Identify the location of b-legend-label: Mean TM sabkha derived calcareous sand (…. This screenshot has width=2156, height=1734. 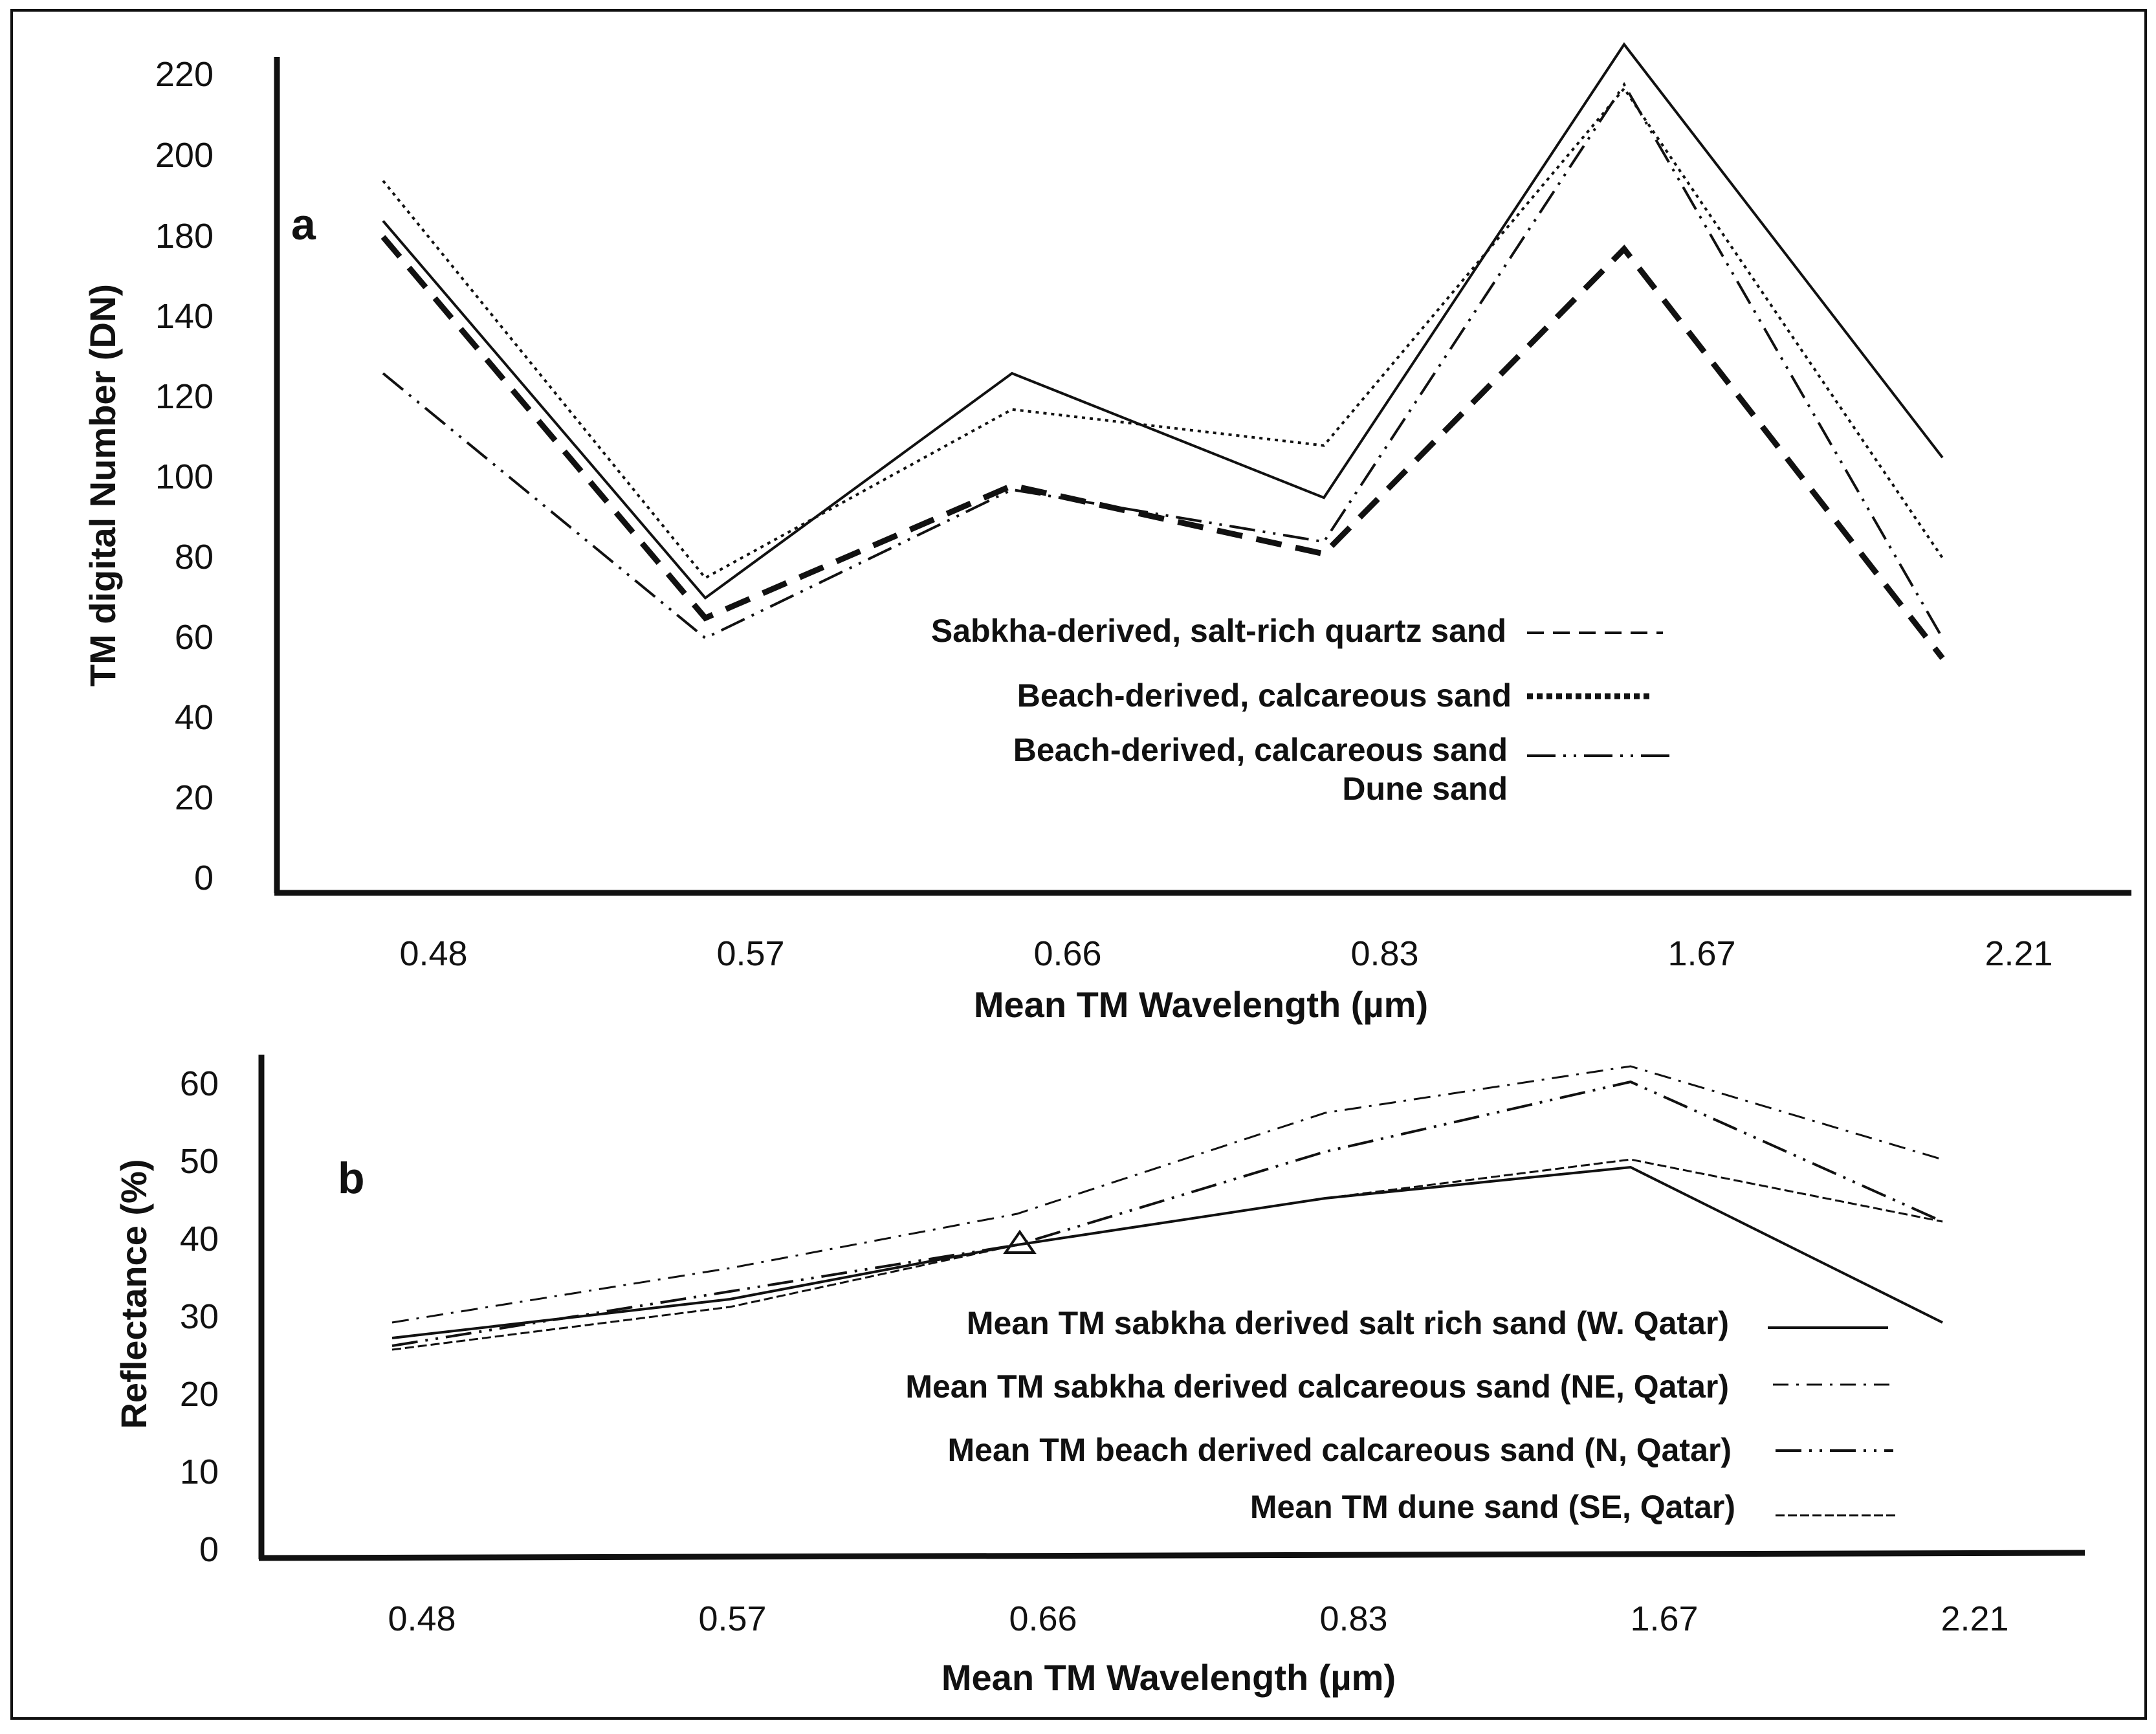
(1317, 1386).